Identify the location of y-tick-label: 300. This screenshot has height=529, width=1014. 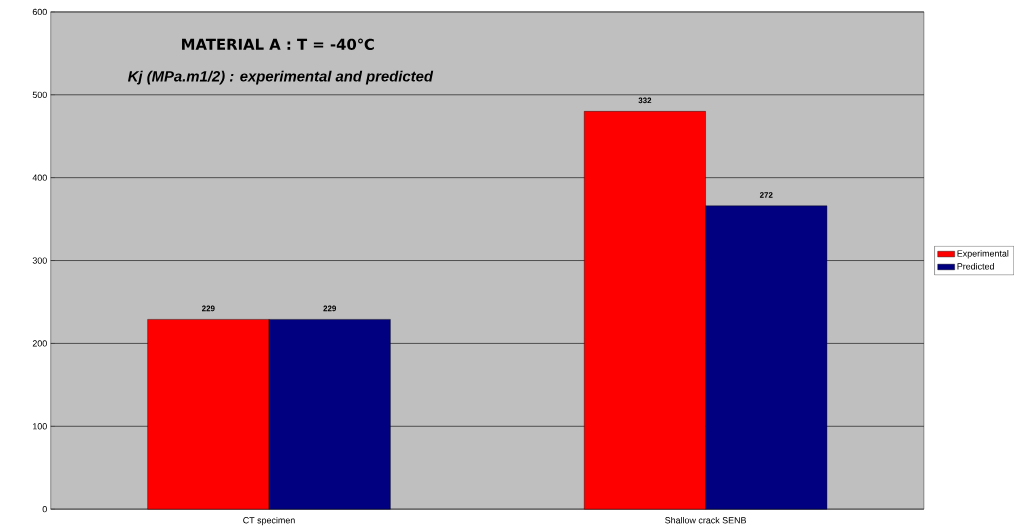
(39, 260).